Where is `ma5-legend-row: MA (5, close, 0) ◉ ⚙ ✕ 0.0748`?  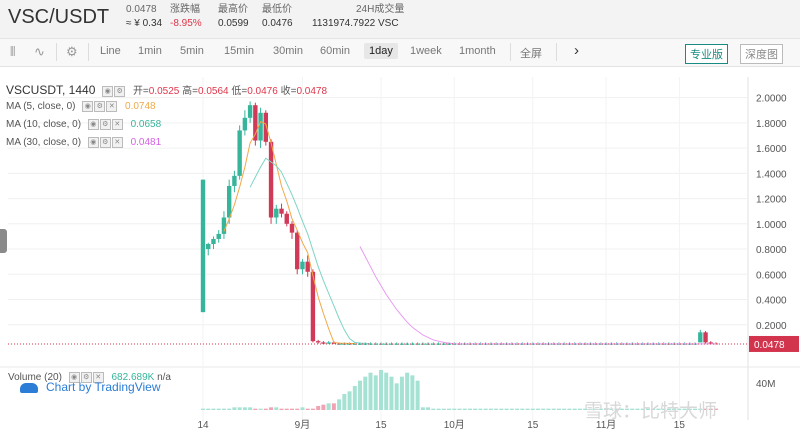
ma5-legend-row: MA (5, close, 0) ◉ ⚙ ✕ 0.0748 is located at coordinates (81, 106).